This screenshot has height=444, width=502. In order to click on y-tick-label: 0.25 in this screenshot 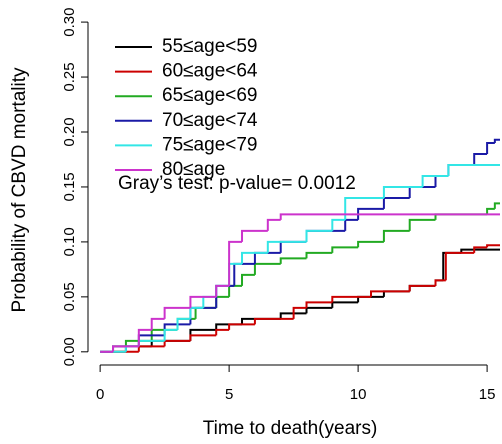, I will do `click(69, 76)`.